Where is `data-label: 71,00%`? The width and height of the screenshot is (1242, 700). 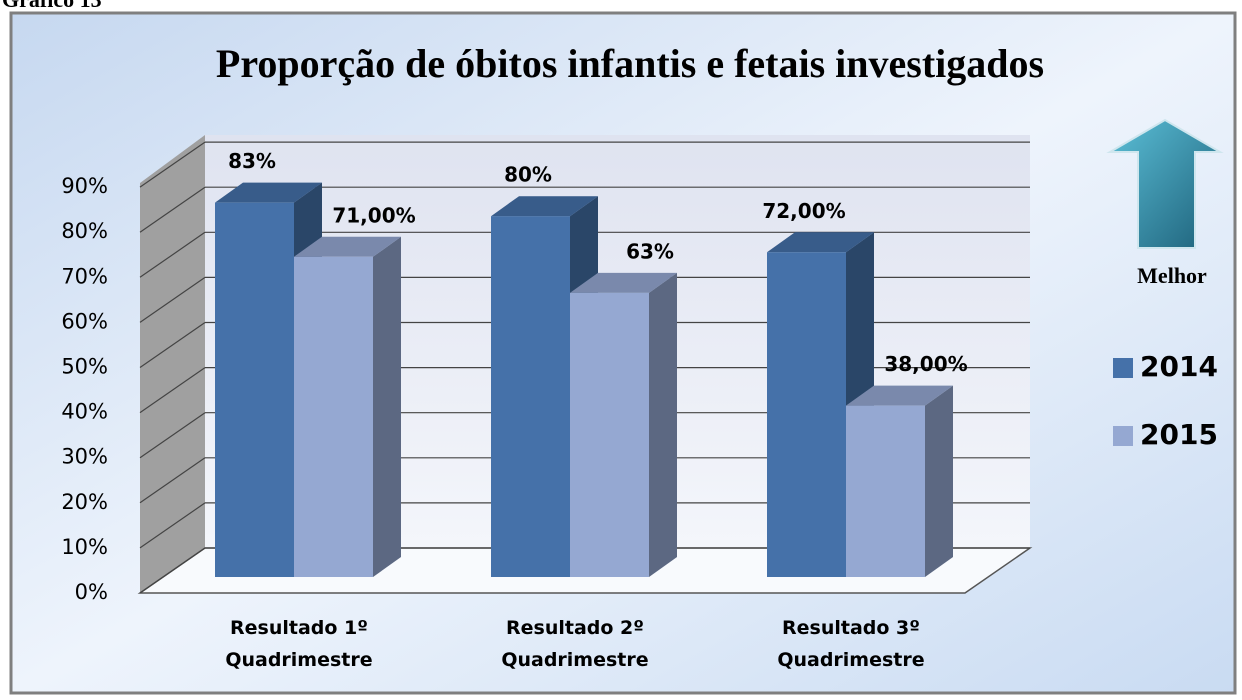
data-label: 71,00% is located at coordinates (373, 215).